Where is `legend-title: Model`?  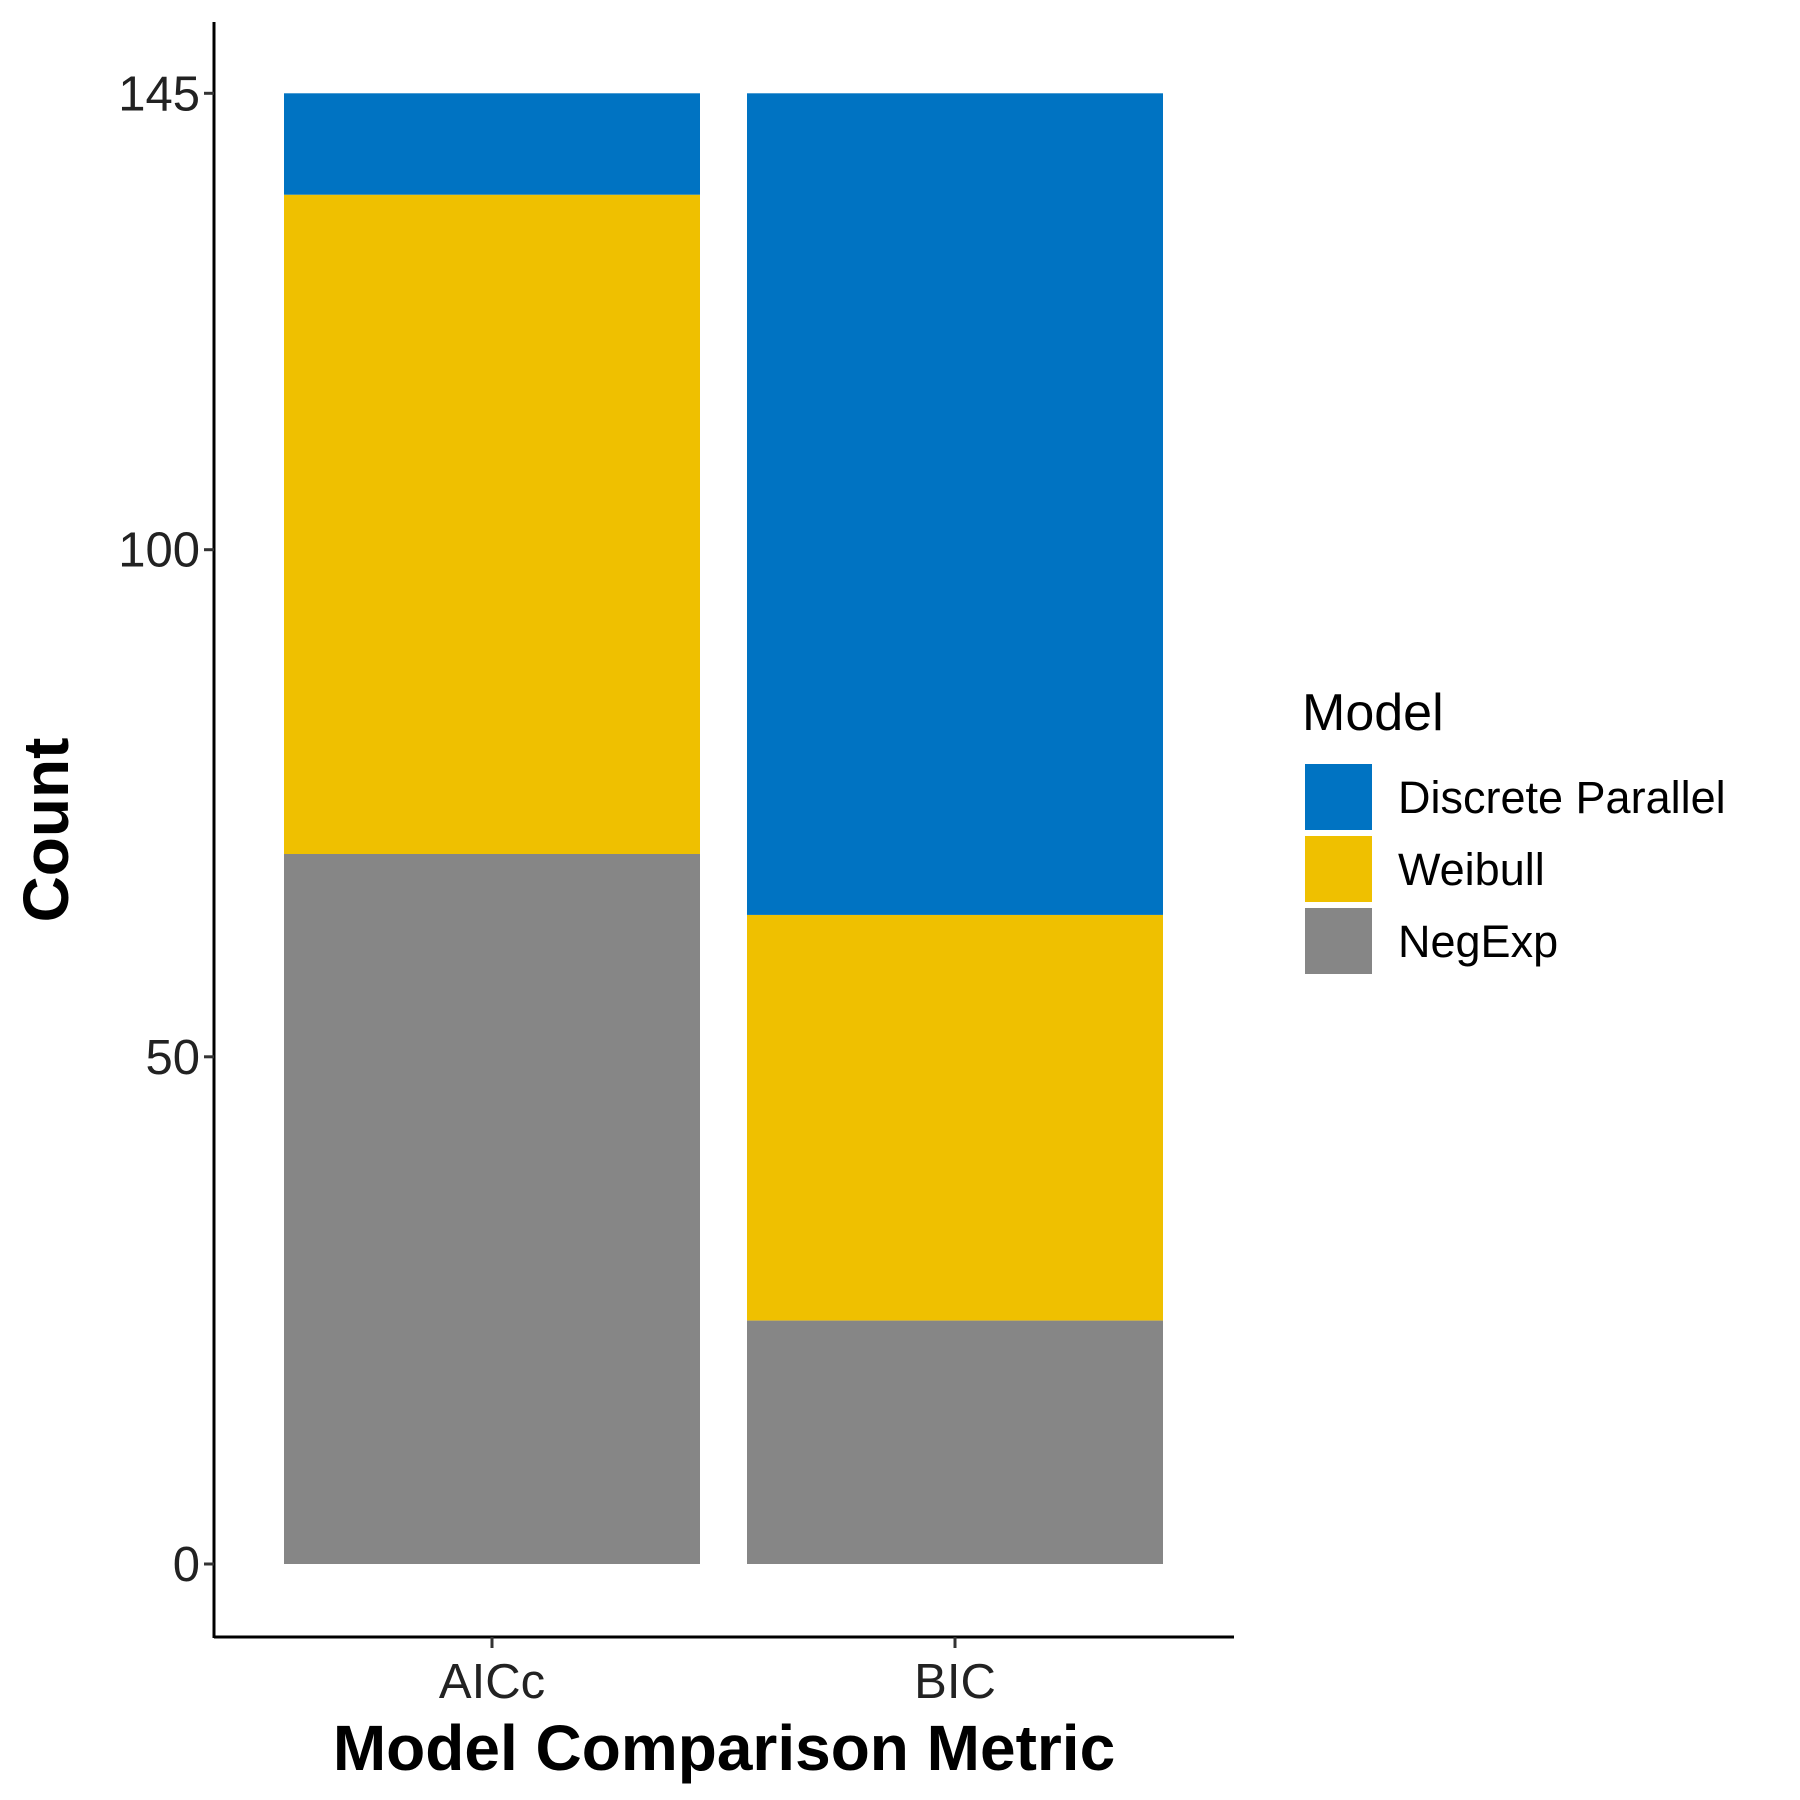 legend-title: Model is located at coordinates (1373, 713).